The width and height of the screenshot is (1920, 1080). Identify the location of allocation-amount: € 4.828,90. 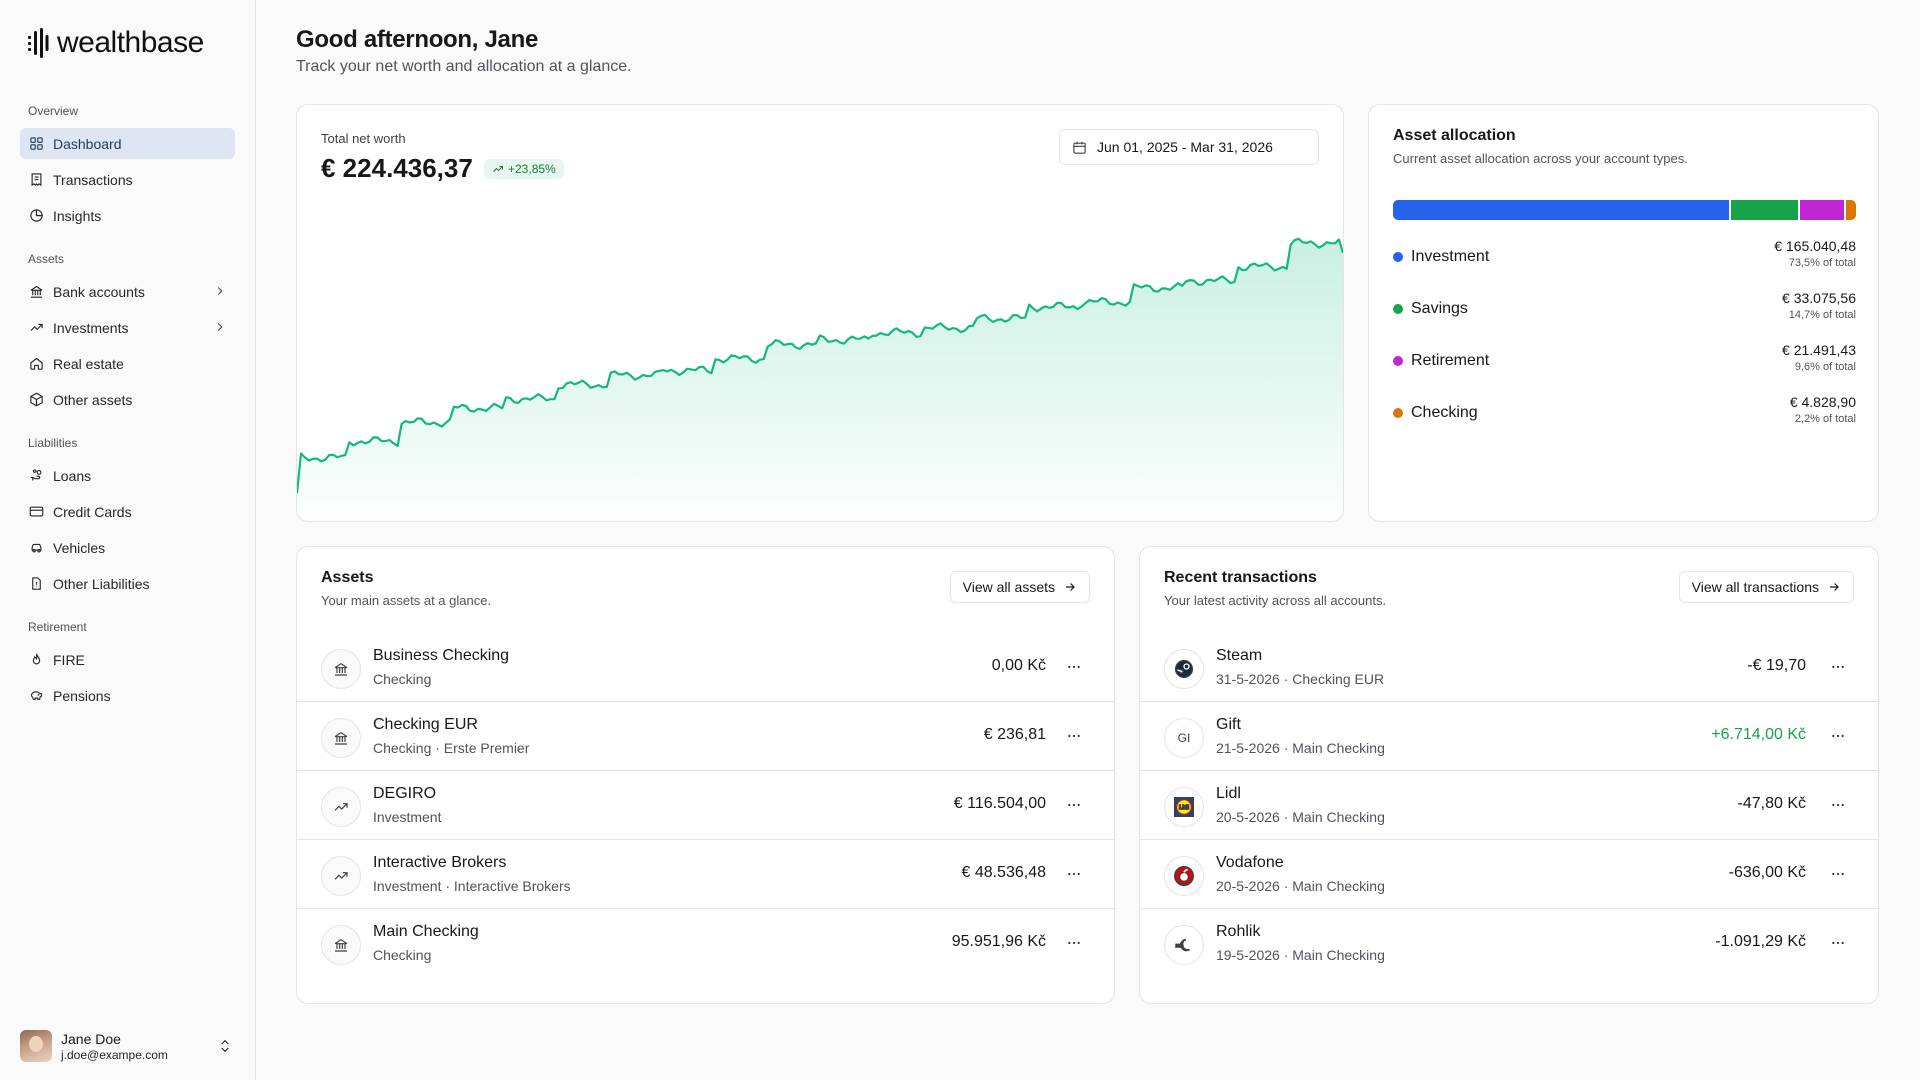
(1822, 402).